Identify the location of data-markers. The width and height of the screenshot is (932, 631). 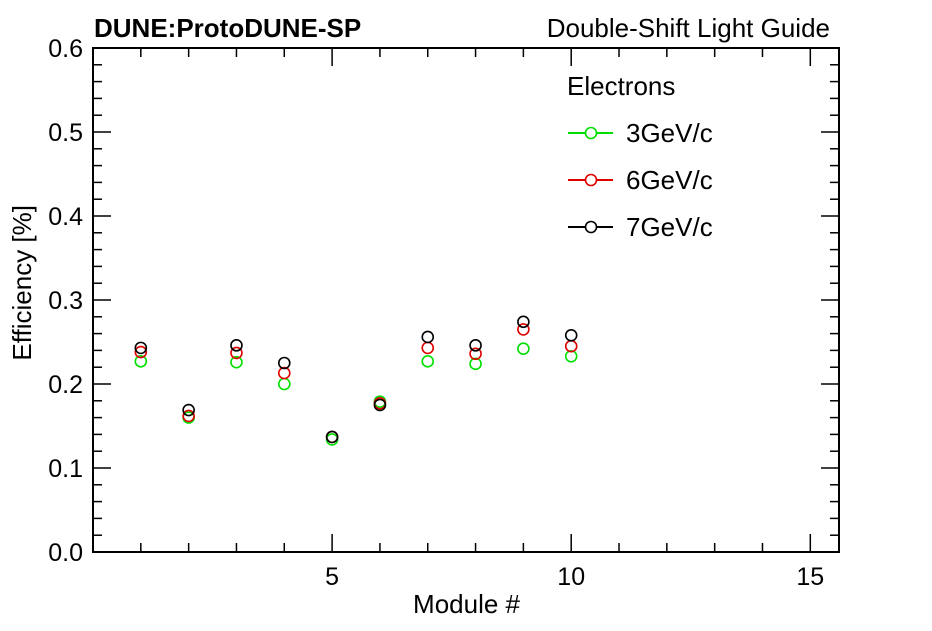
(356, 380).